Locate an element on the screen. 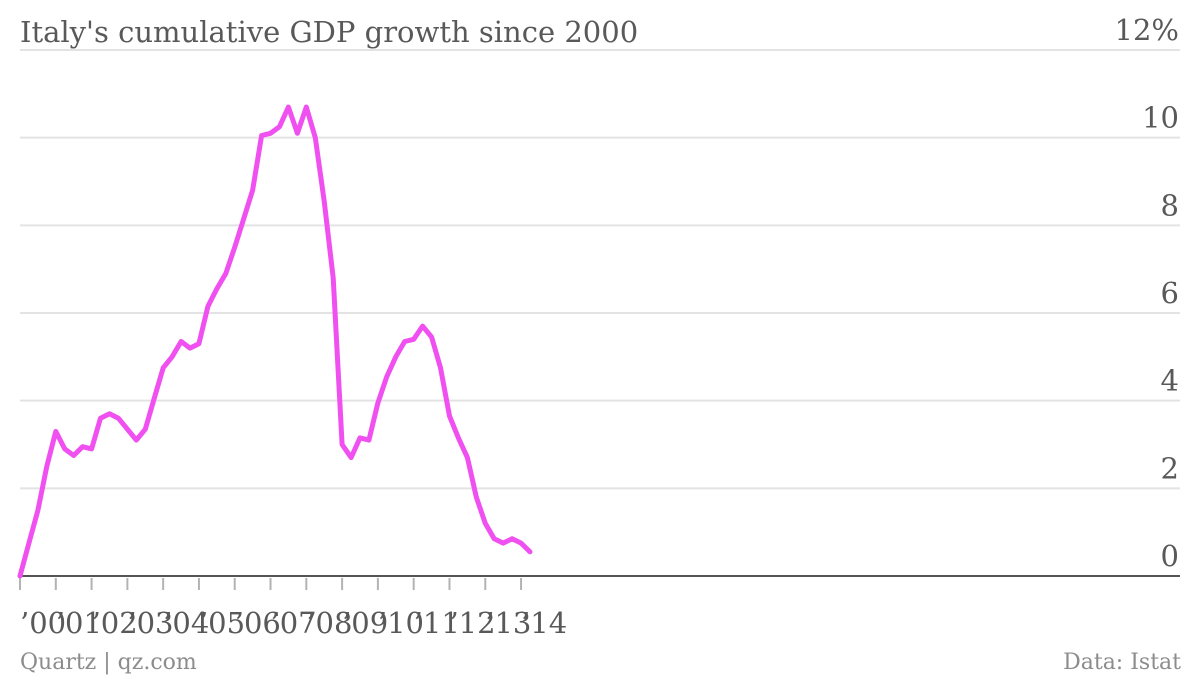  source-credit: Quartz | qz.com is located at coordinates (108, 662).